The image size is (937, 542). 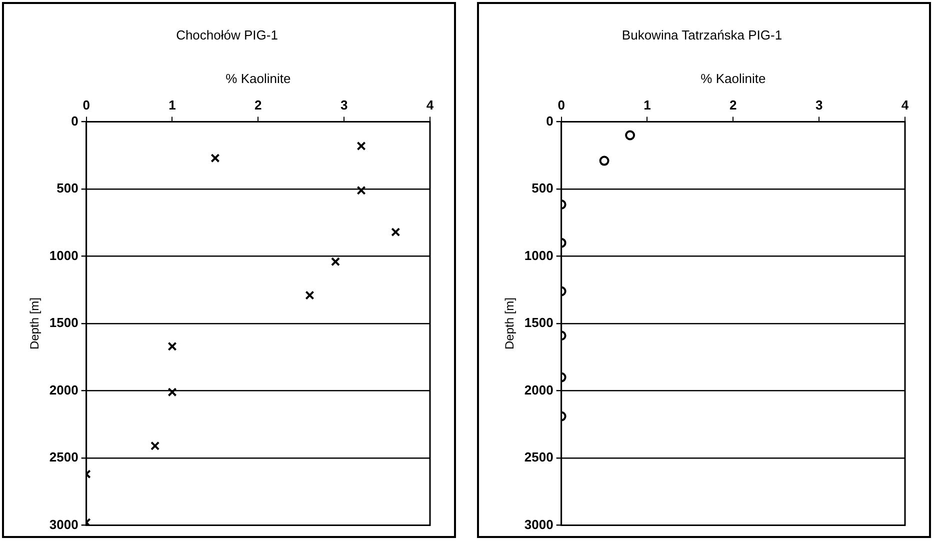 What do you see at coordinates (702, 34) in the screenshot?
I see `chart-title: Bukowina Tatrzańska PIG-1` at bounding box center [702, 34].